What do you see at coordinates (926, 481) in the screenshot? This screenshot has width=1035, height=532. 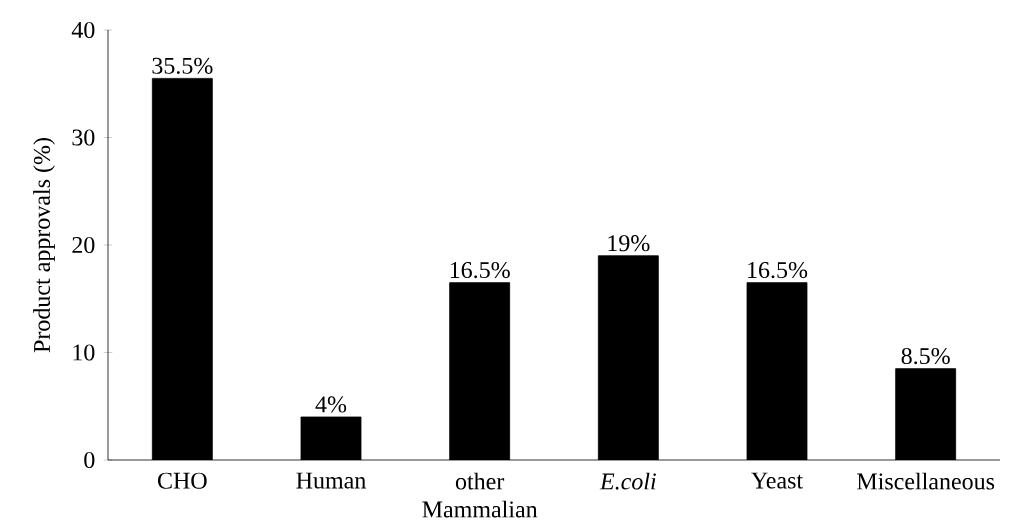 I see `x-tick-label: Miscellaneous` at bounding box center [926, 481].